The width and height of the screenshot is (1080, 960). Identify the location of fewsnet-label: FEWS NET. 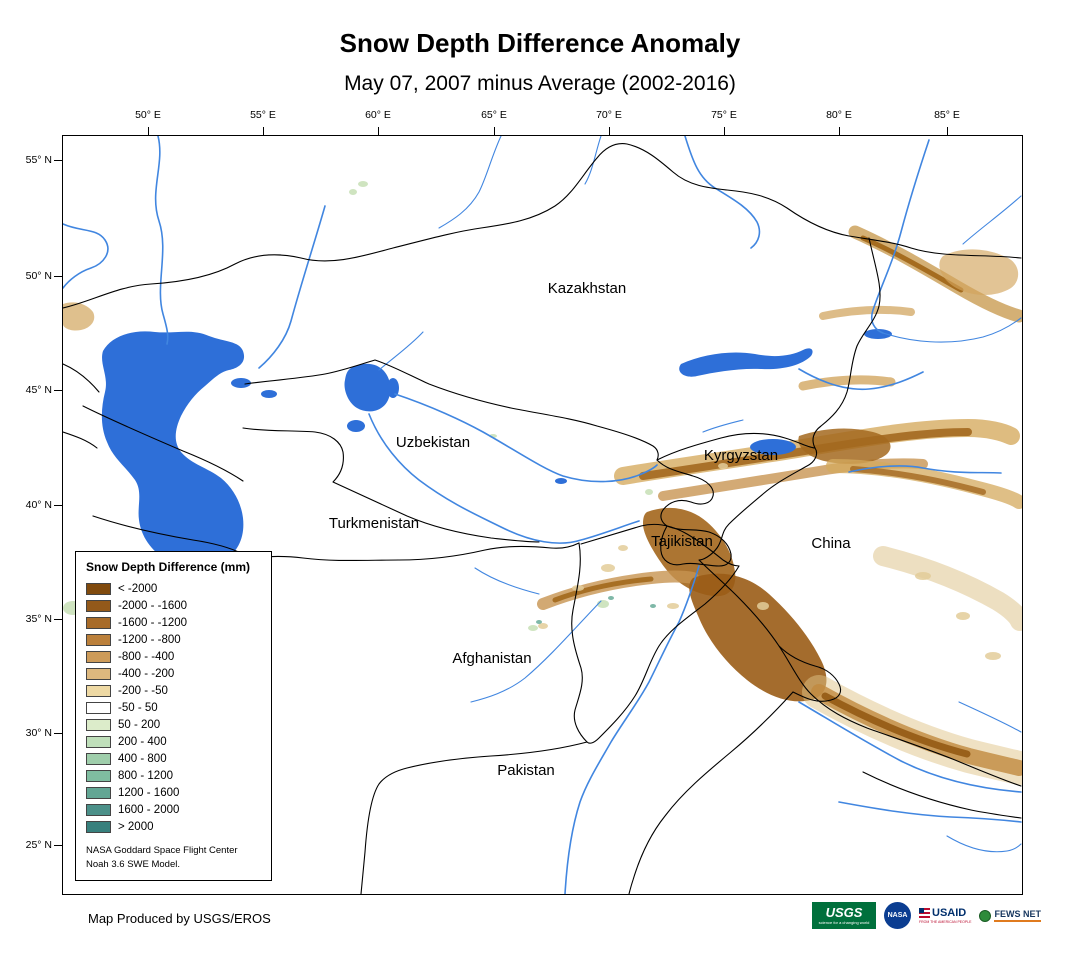
(1017, 915).